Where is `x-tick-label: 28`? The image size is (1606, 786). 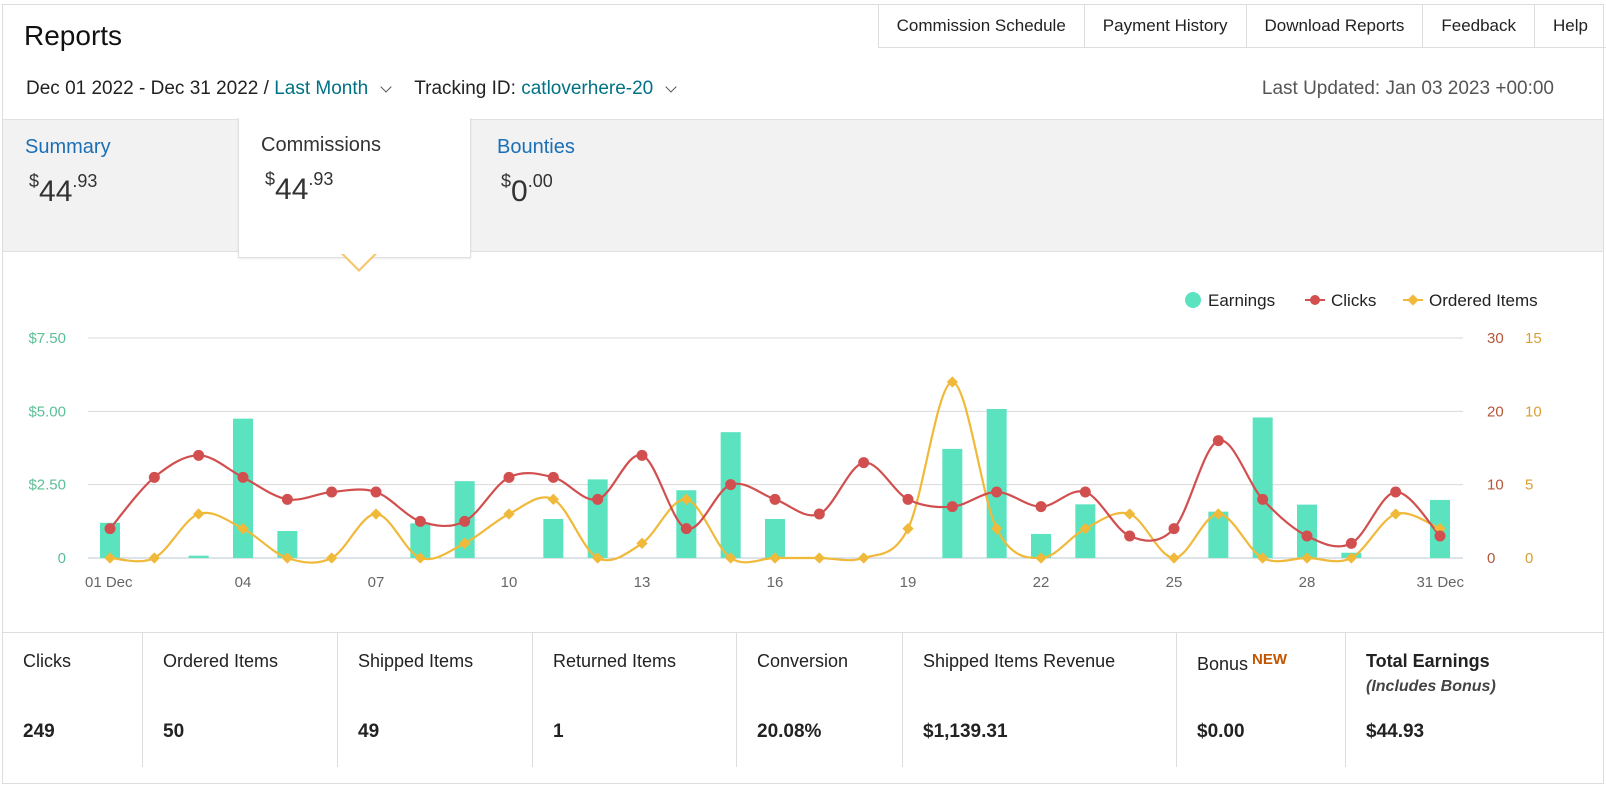 x-tick-label: 28 is located at coordinates (1307, 582).